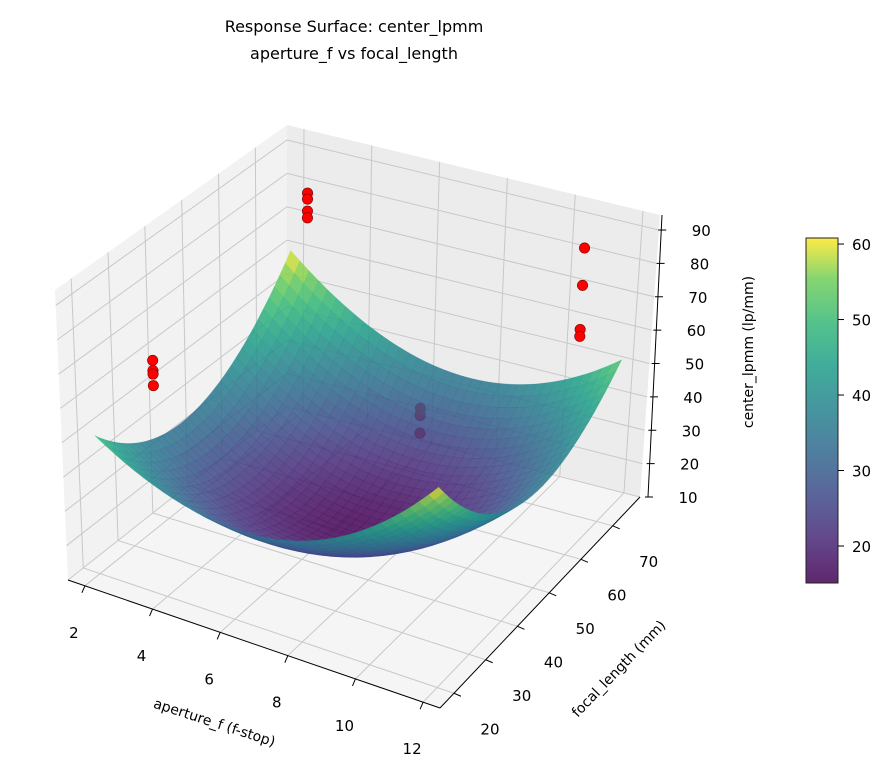 The width and height of the screenshot is (896, 775). Describe the element at coordinates (749, 352) in the screenshot. I see `z-axis-label: center_lpmm (lp/mm)` at that location.